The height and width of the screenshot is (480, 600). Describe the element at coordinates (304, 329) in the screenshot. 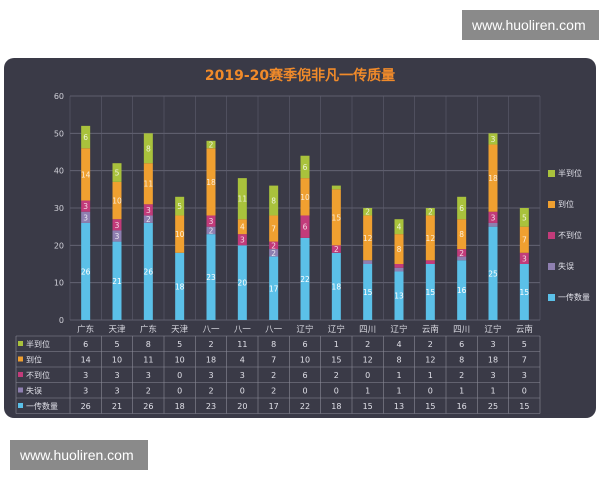

I see `x-tick-label-7: 辽宁` at that location.